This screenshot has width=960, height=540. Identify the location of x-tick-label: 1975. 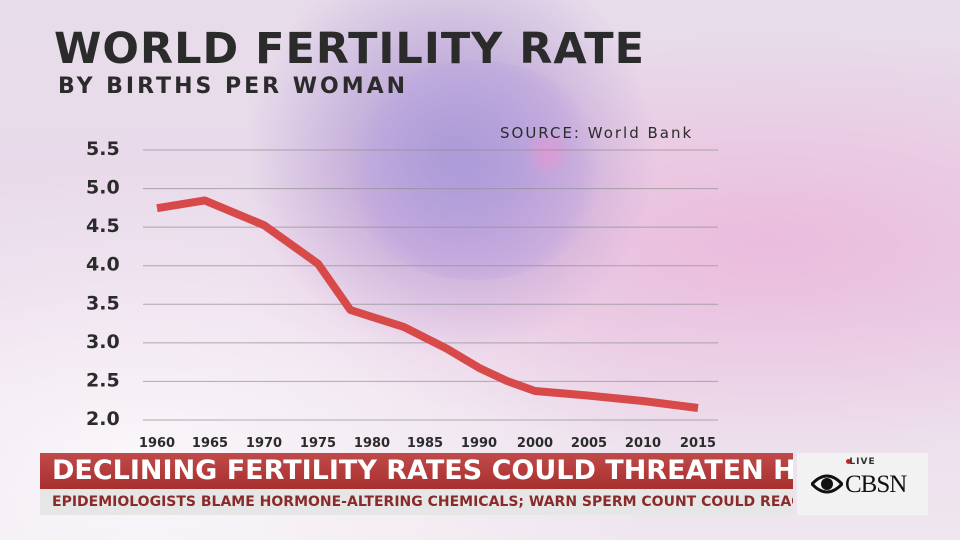
(318, 443).